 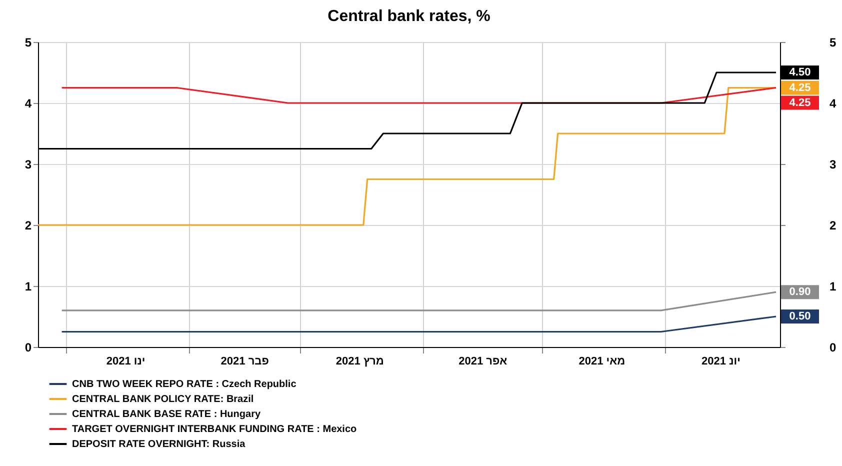 I want to click on y-tick-label: 1, so click(x=28, y=287).